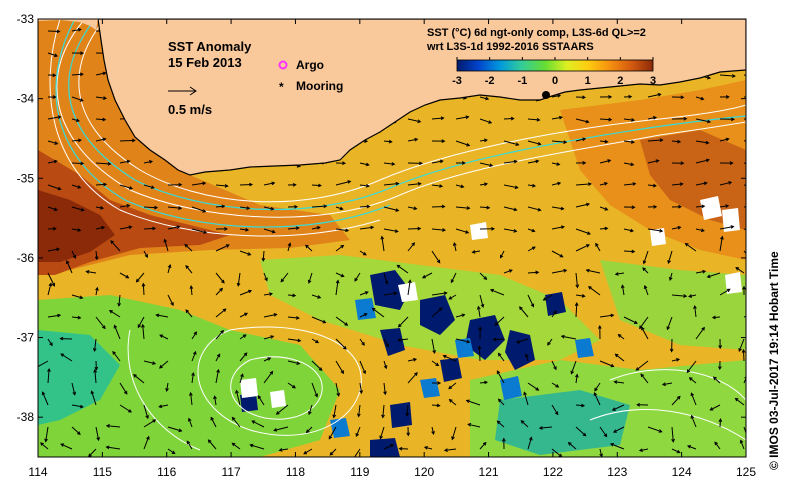 This screenshot has width=790, height=492. What do you see at coordinates (26, 178) in the screenshot?
I see `lat-tick-label: -35` at bounding box center [26, 178].